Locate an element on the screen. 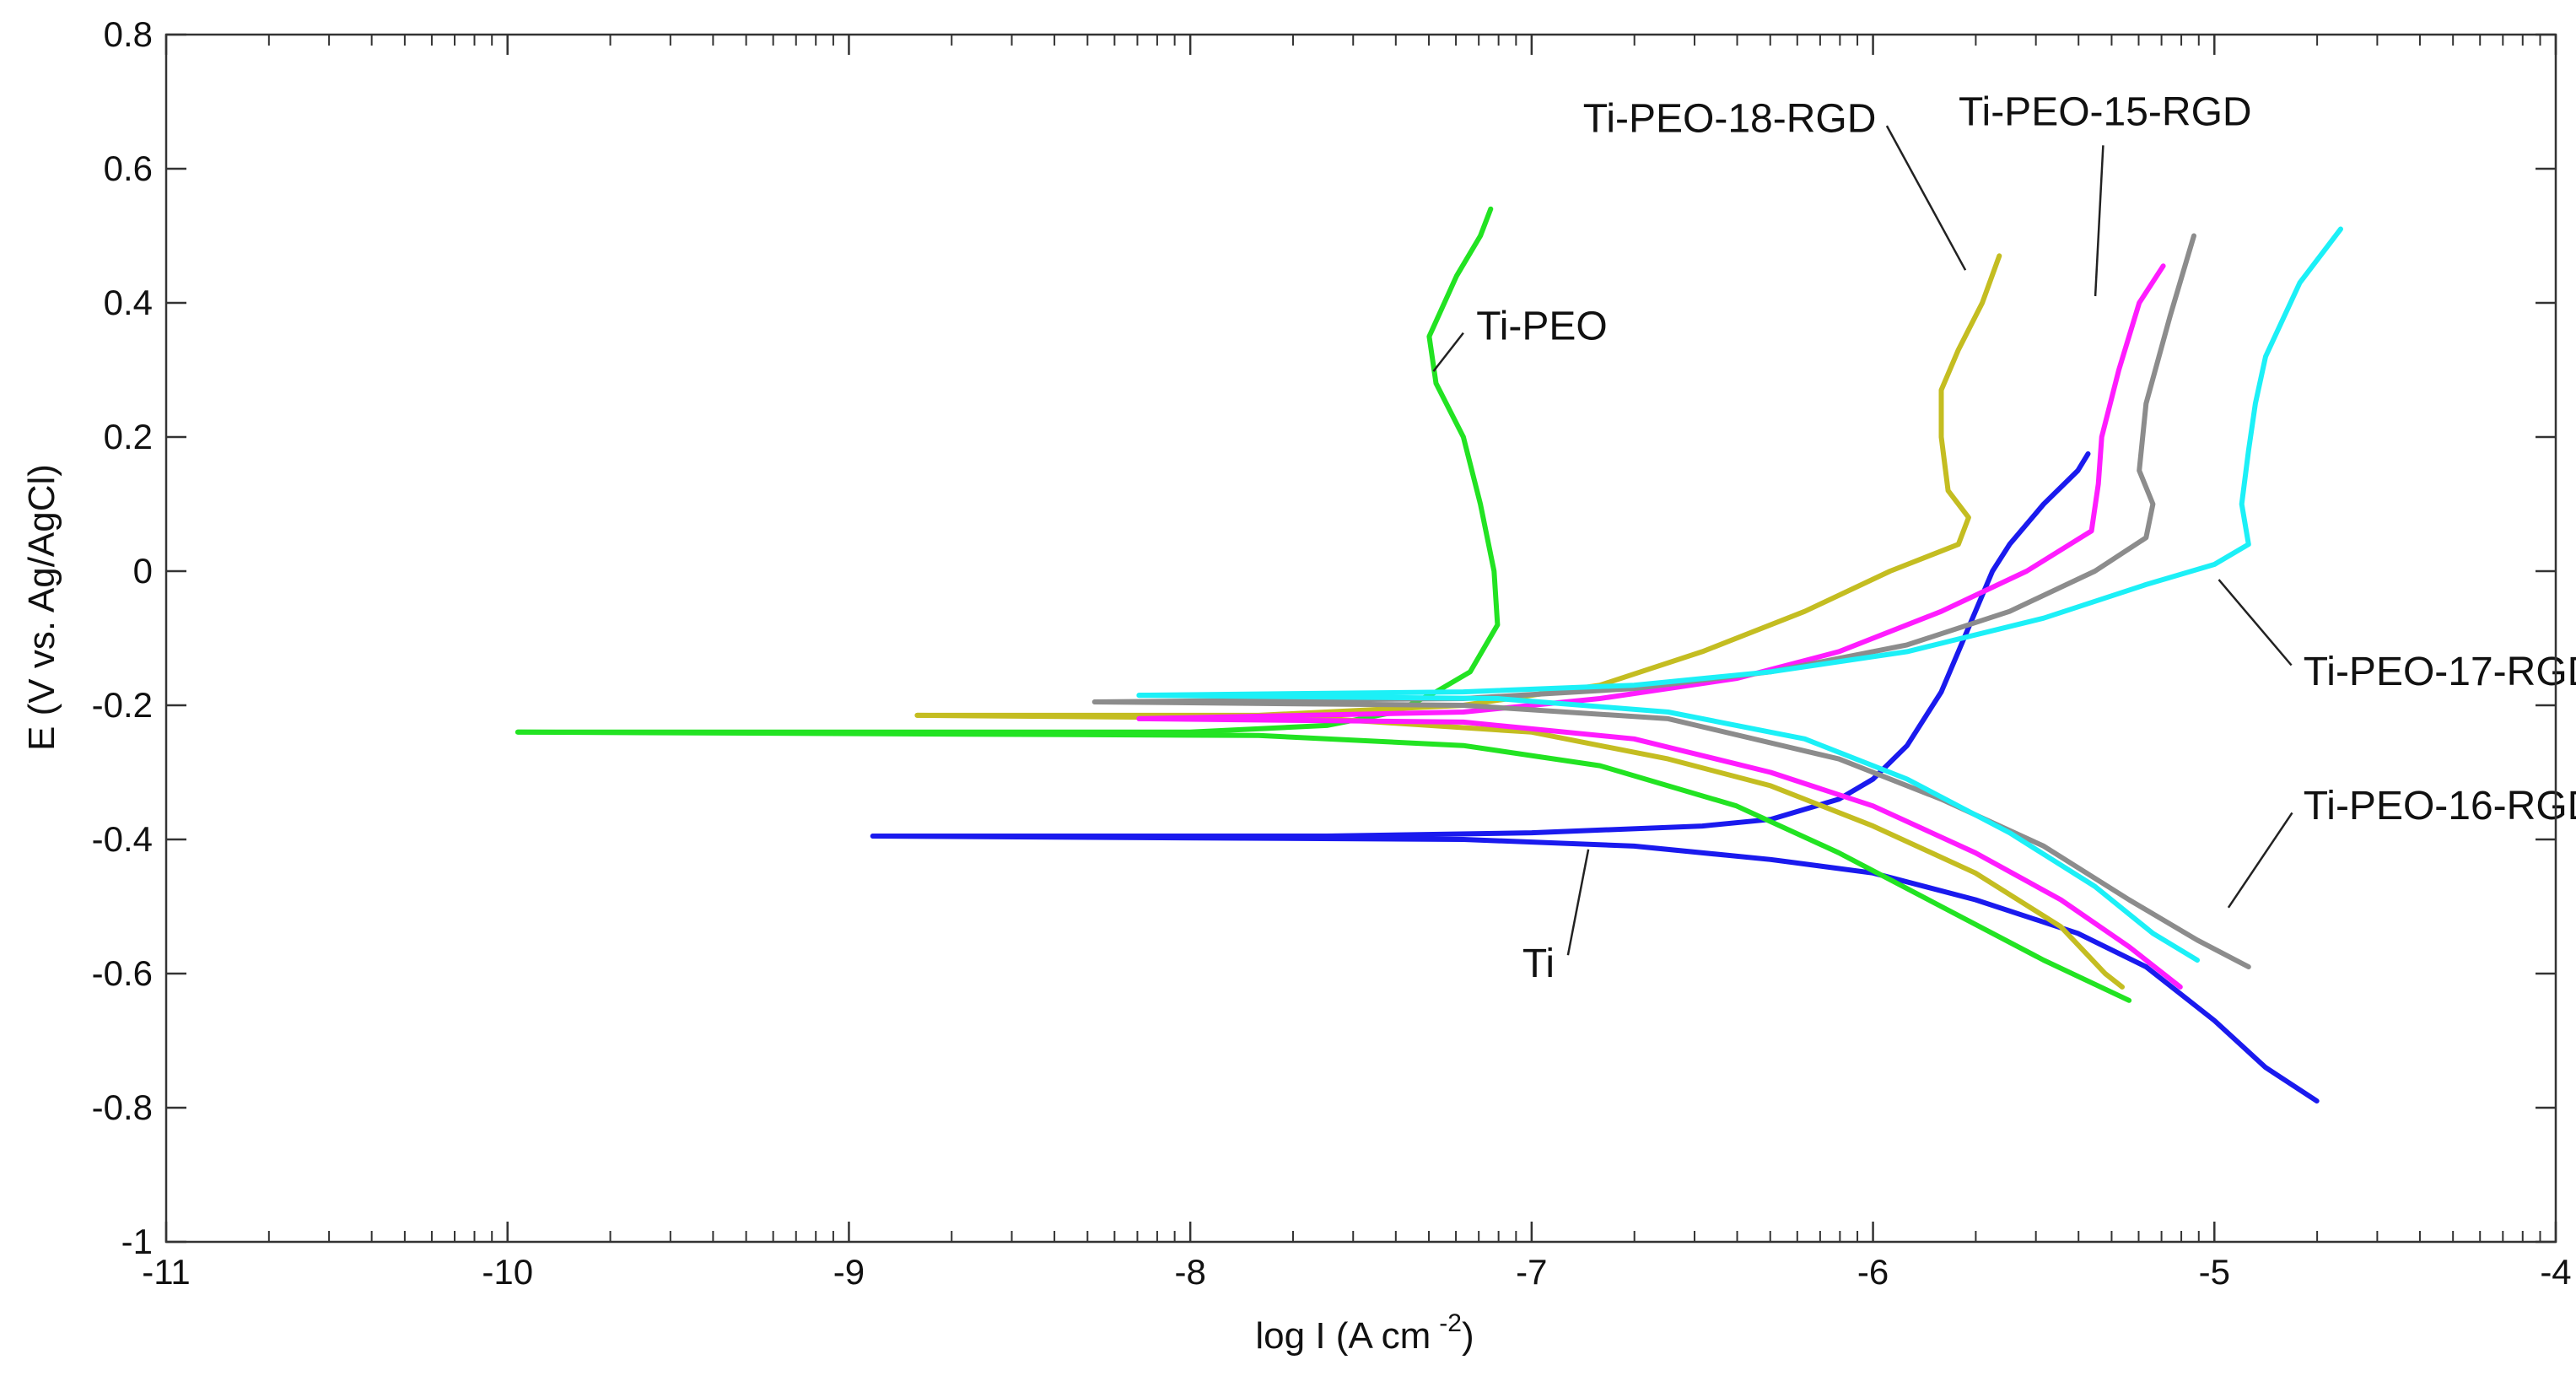 The width and height of the screenshot is (2576, 1376). label-ti-peo-15-rgd: Ti-PEO-15-RGD is located at coordinates (2105, 112).